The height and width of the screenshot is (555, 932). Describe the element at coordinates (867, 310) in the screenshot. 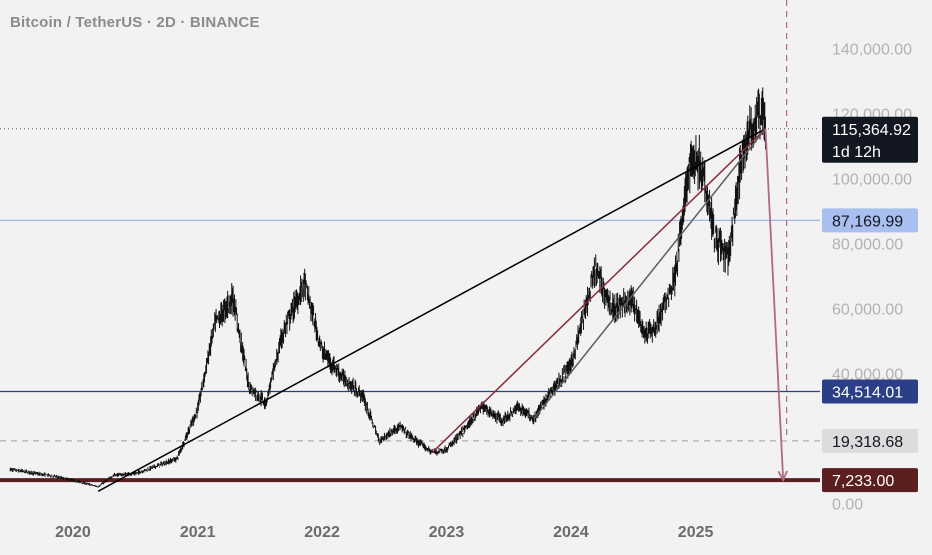

I see `price-tick-label: 60,000.00` at that location.